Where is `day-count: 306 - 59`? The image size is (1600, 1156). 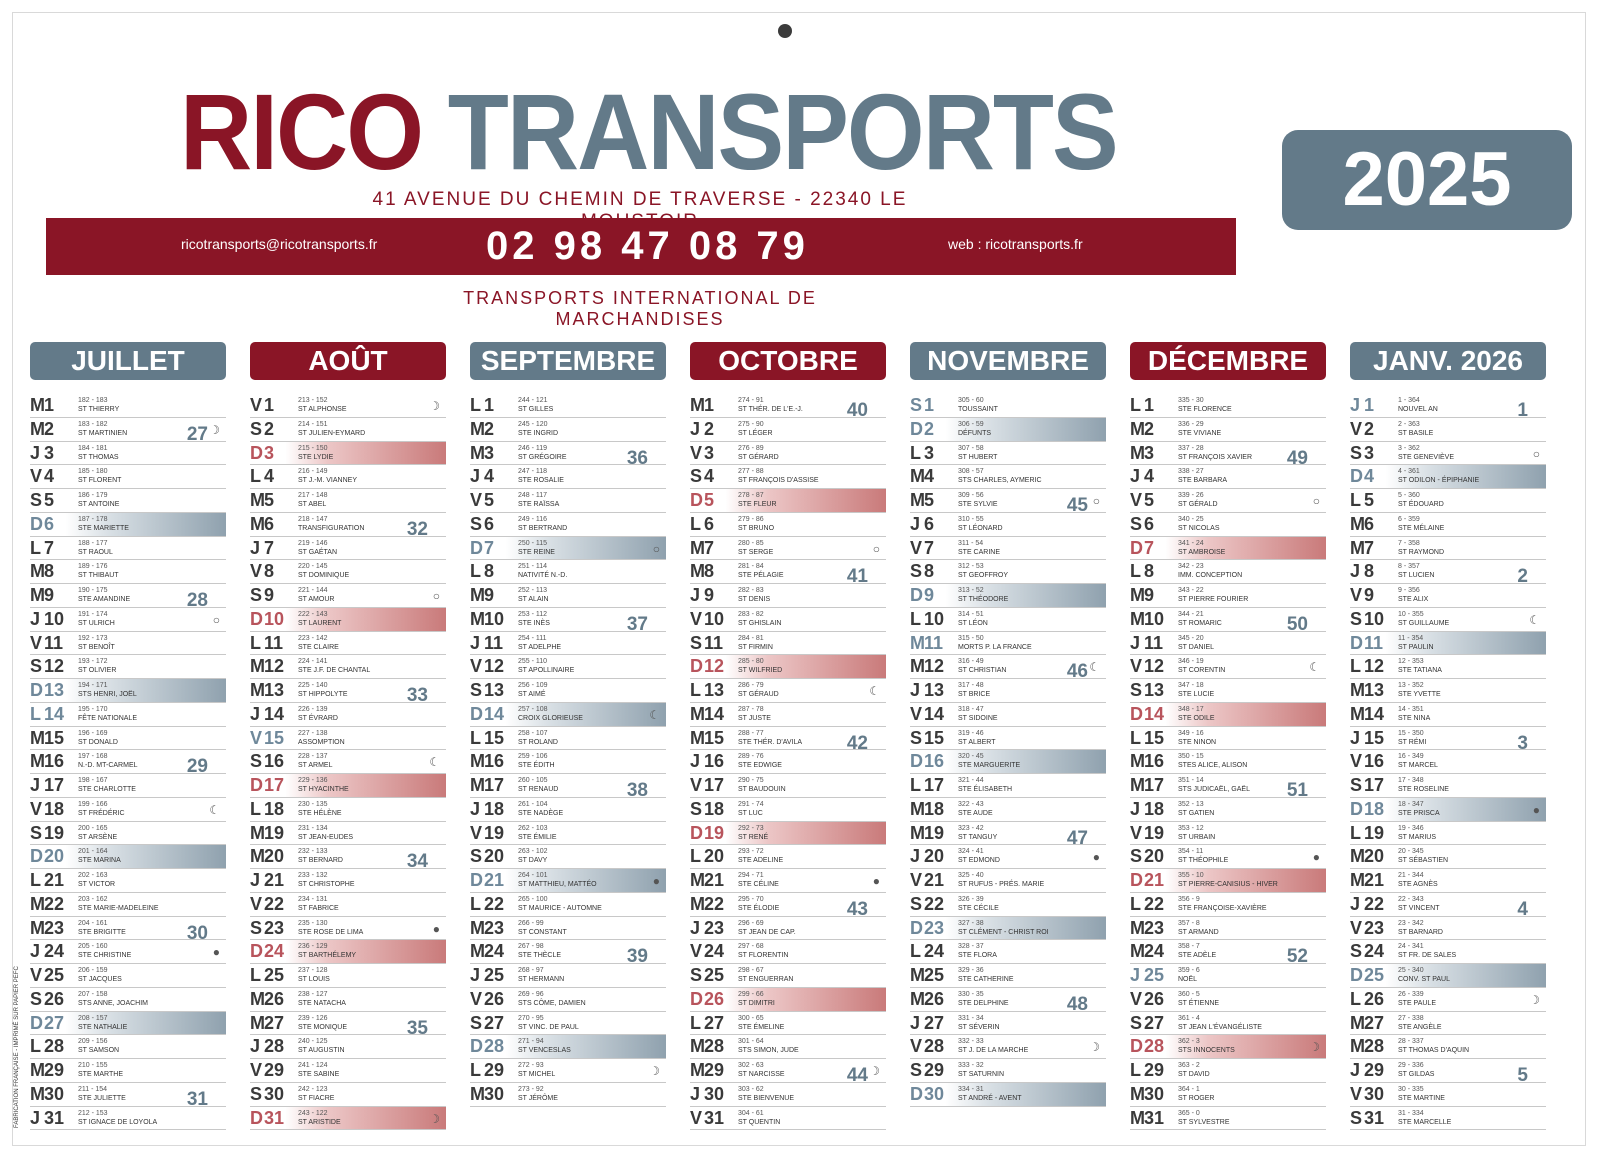 day-count: 306 - 59 is located at coordinates (971, 424).